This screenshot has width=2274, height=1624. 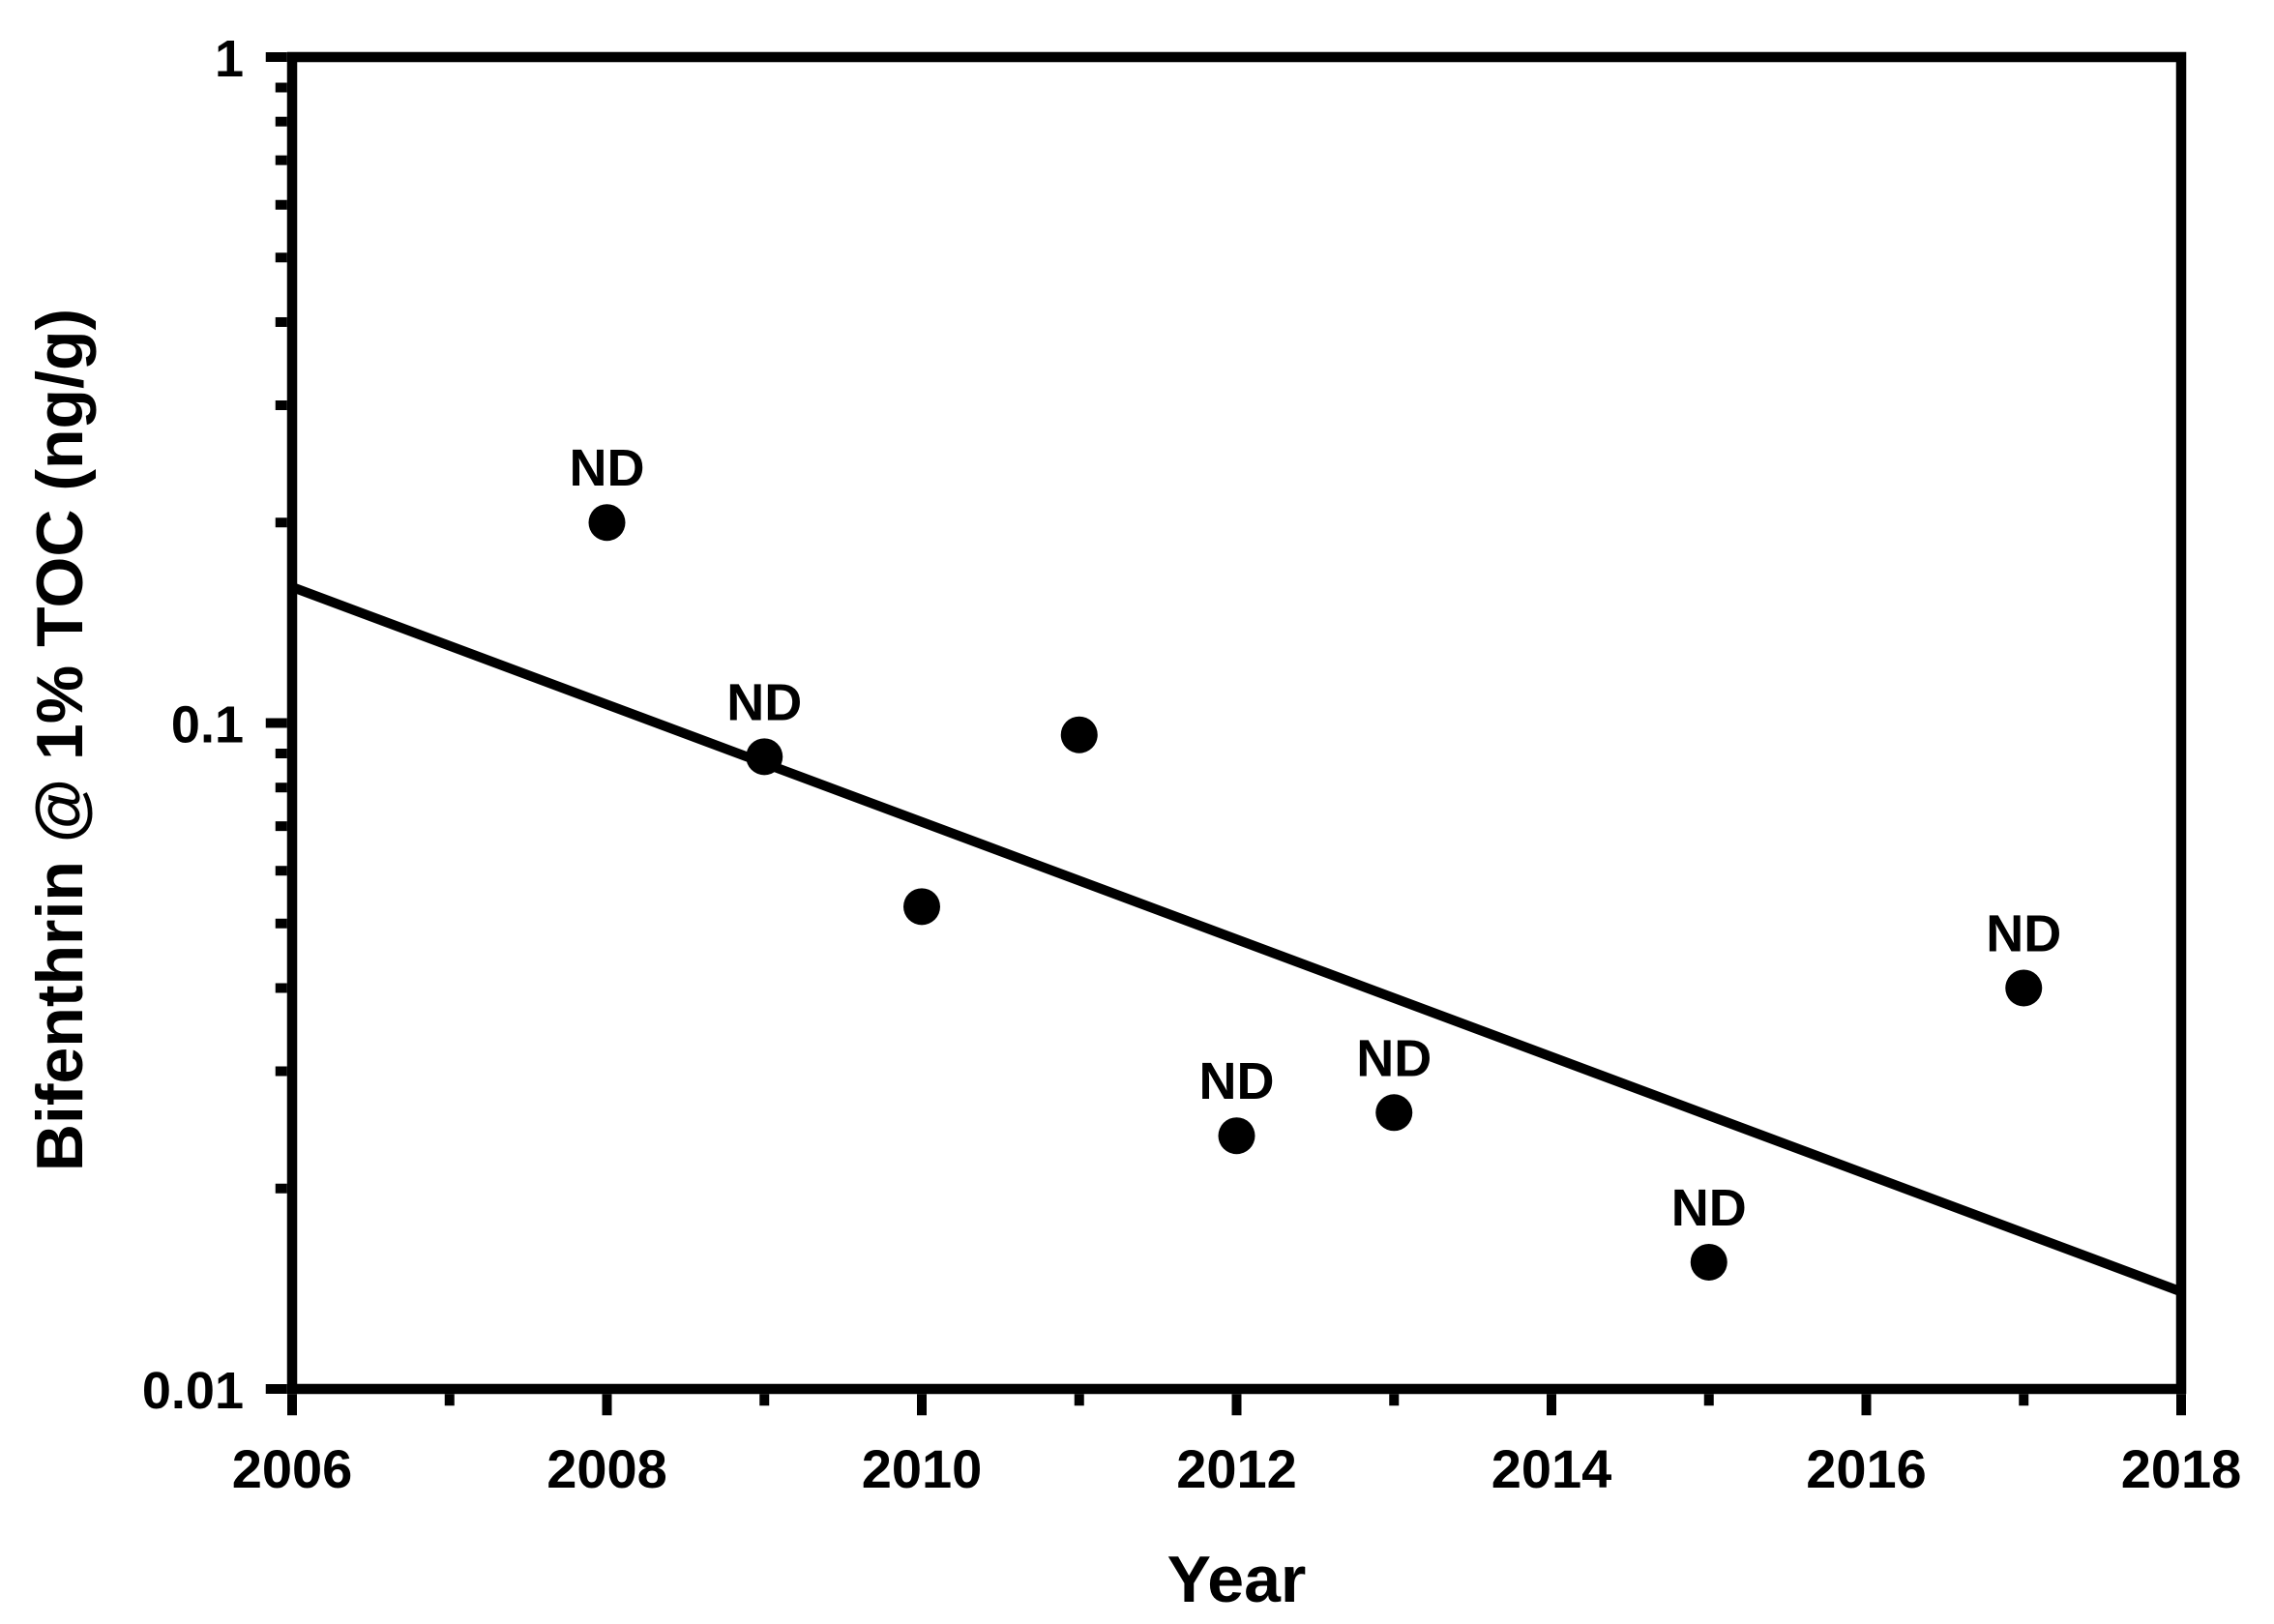 What do you see at coordinates (606, 1469) in the screenshot?
I see `x-tick-label: 2008` at bounding box center [606, 1469].